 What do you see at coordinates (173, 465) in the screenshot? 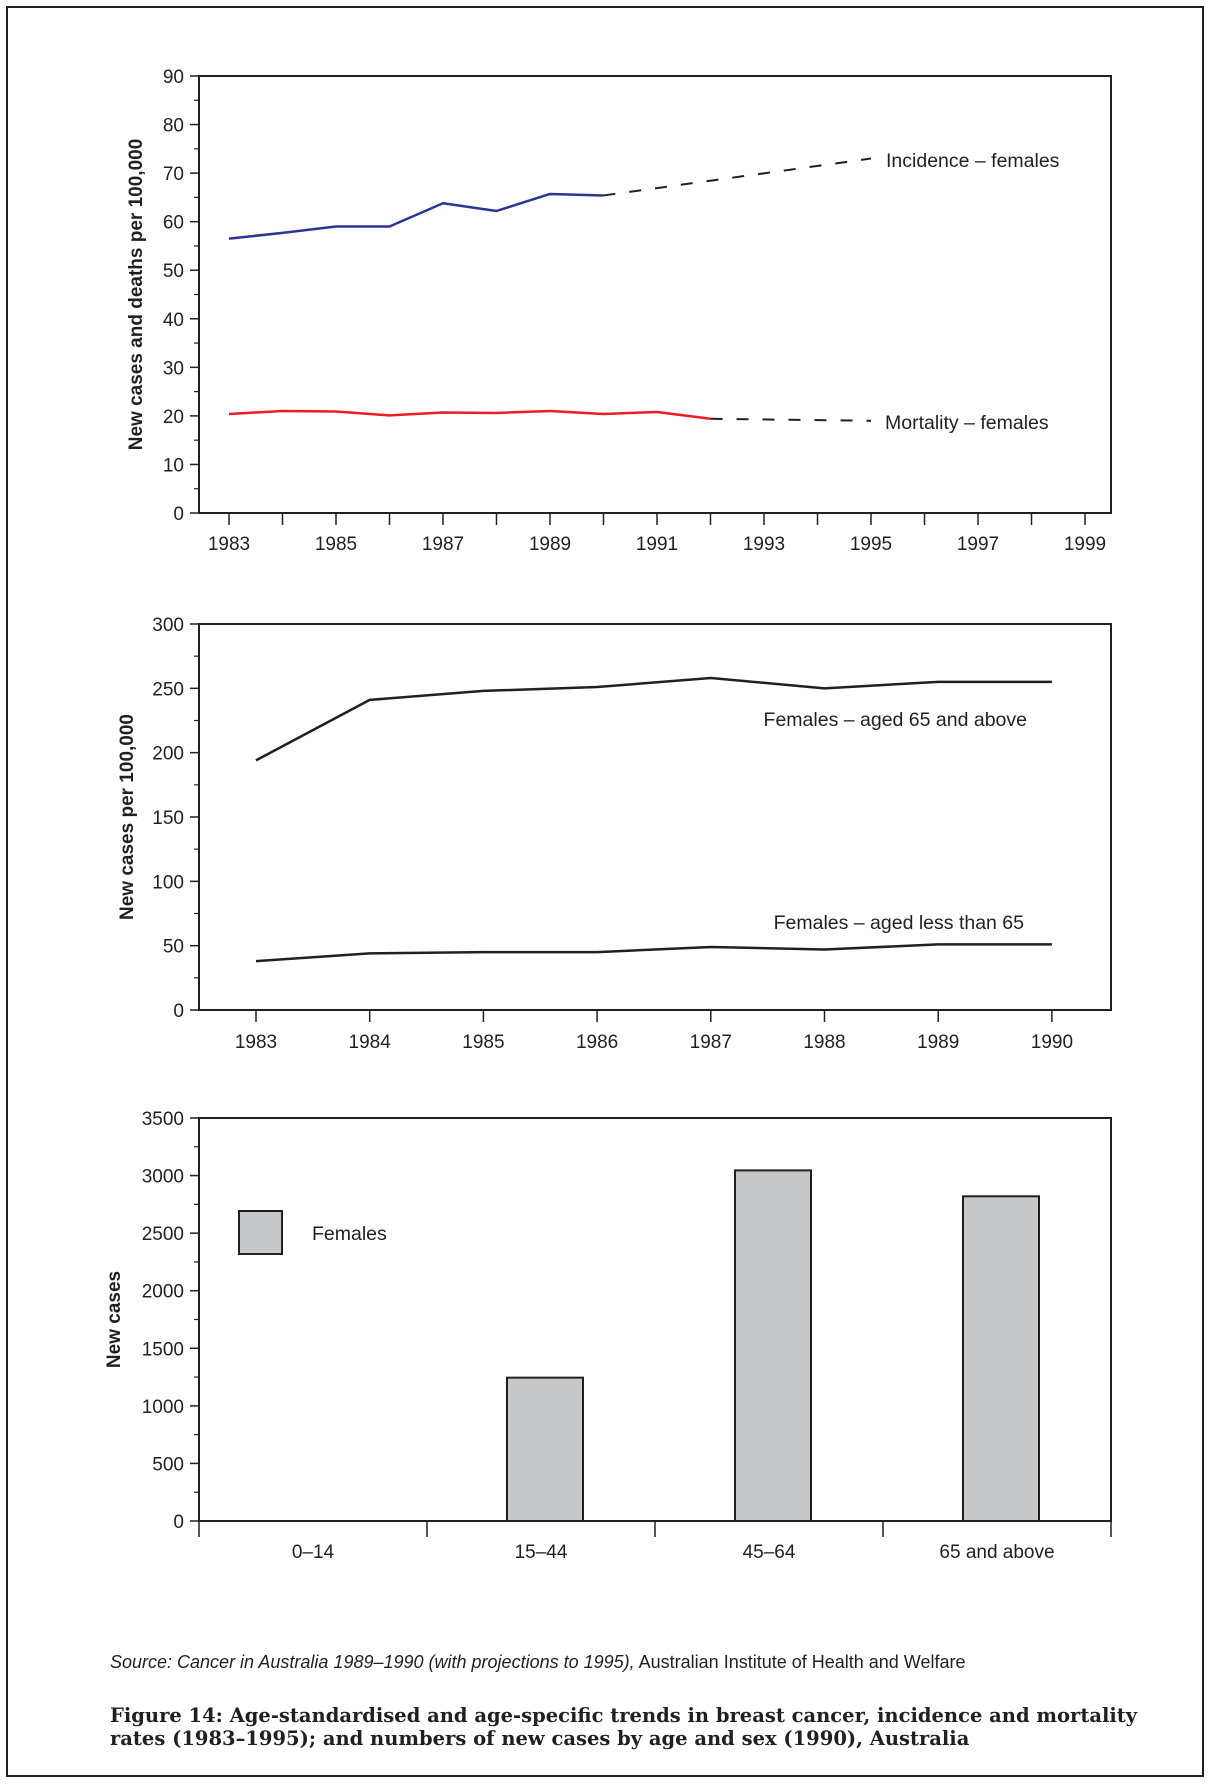
I see `y-tick-label: 10` at bounding box center [173, 465].